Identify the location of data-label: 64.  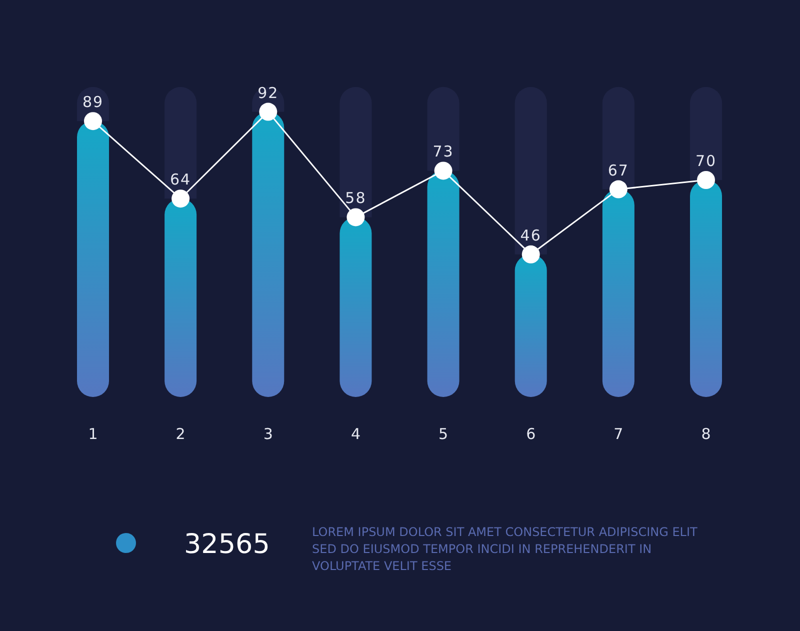
(181, 179).